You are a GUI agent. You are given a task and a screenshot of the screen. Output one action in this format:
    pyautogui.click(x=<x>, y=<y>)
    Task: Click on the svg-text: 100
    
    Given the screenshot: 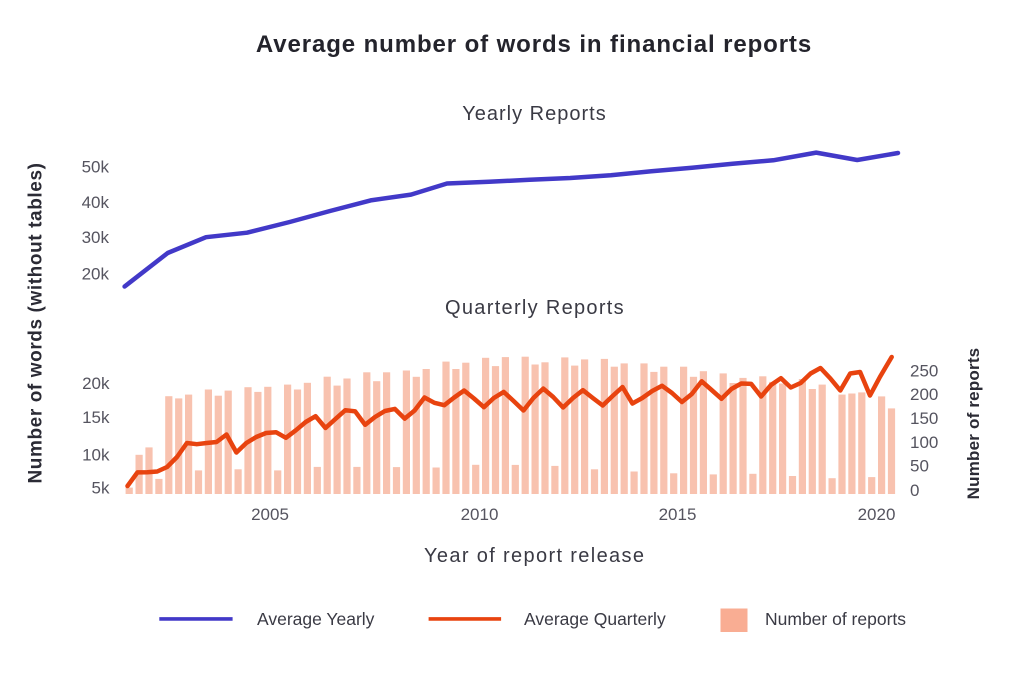 What is the action you would take?
    pyautogui.click(x=924, y=442)
    